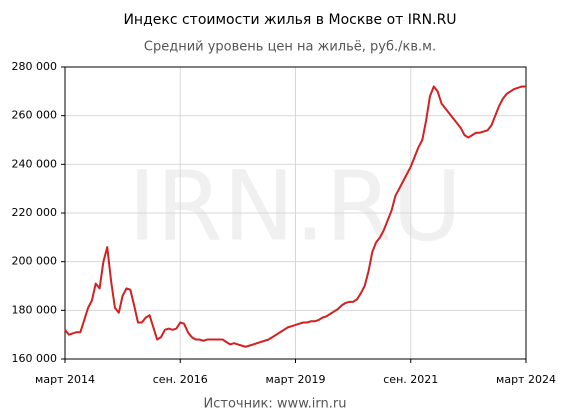  What do you see at coordinates (410, 379) in the screenshot?
I see `x-tick-label: сен. 2021` at bounding box center [410, 379].